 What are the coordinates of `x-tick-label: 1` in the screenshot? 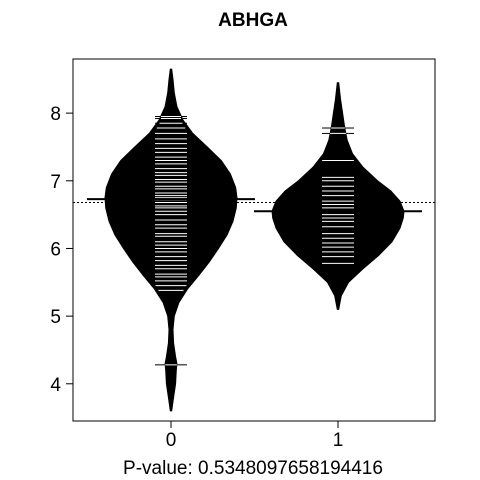 It's located at (338, 440).